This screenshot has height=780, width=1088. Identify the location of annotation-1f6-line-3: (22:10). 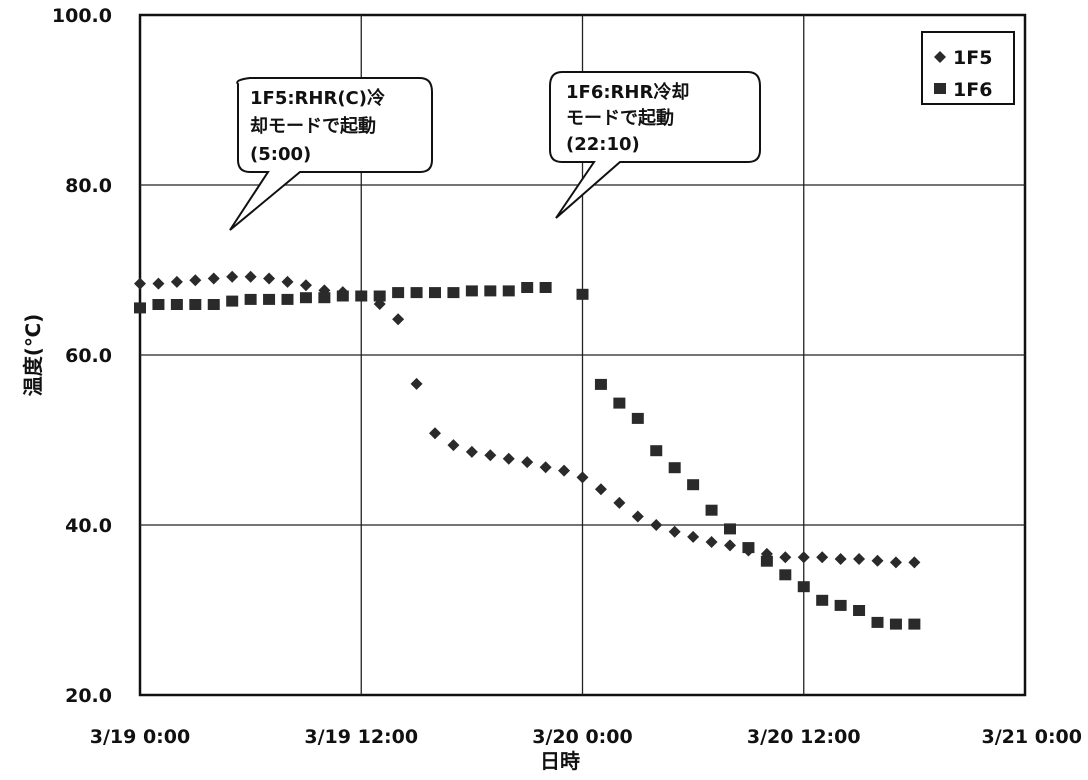
(603, 144).